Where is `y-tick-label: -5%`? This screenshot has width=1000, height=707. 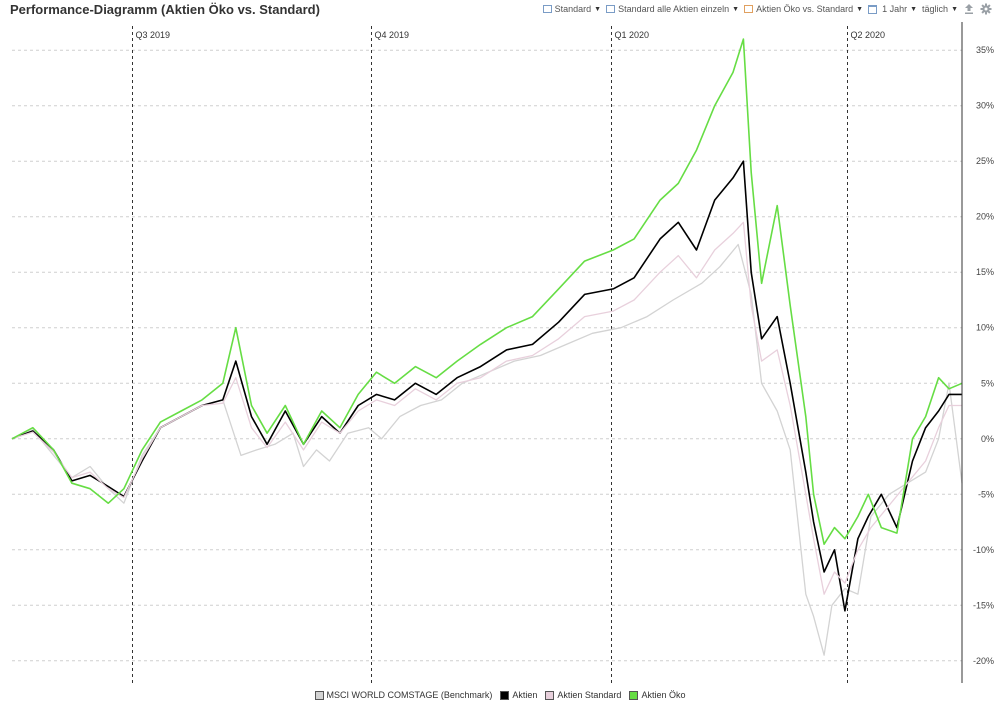
y-tick-label: -5% is located at coordinates (986, 494).